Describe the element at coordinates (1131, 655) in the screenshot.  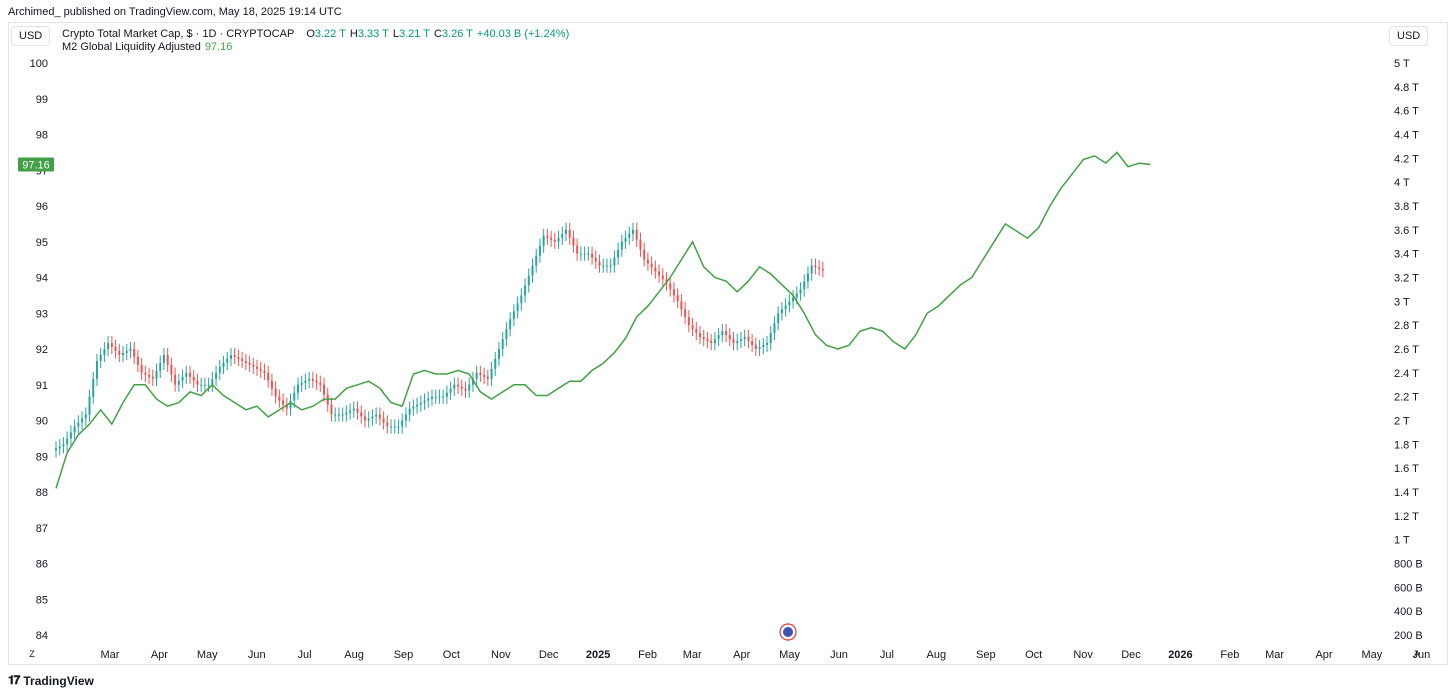
I see `time-axis-tick-label: Dec` at that location.